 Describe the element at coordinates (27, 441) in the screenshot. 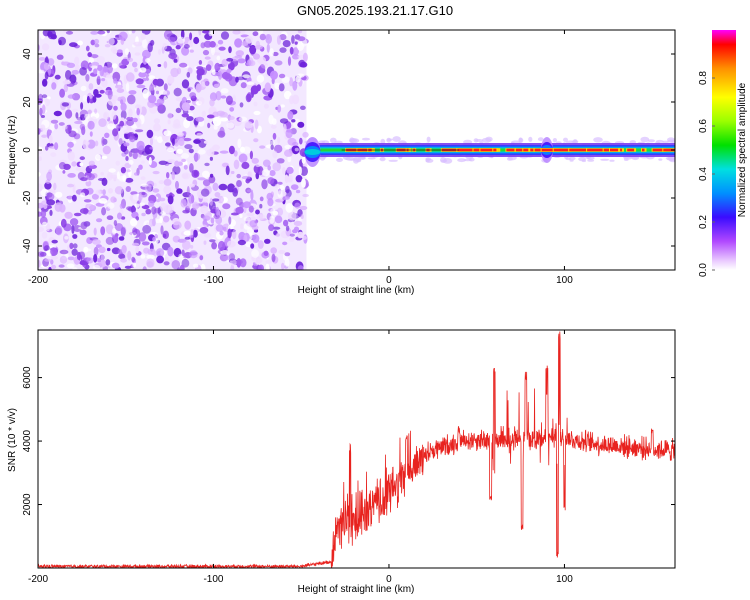

I see `snr-y-tick-label: 4000` at that location.